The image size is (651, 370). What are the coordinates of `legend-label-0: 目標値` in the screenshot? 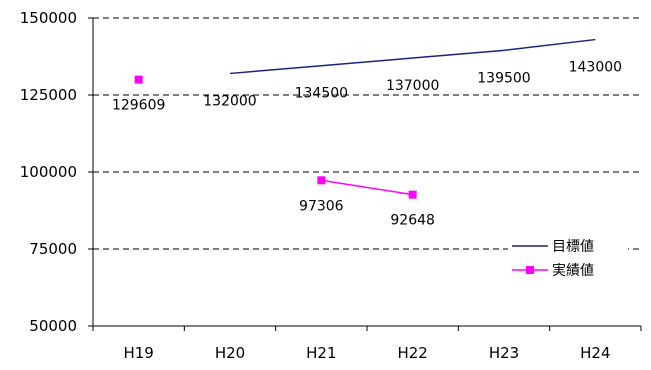 It's located at (573, 247).